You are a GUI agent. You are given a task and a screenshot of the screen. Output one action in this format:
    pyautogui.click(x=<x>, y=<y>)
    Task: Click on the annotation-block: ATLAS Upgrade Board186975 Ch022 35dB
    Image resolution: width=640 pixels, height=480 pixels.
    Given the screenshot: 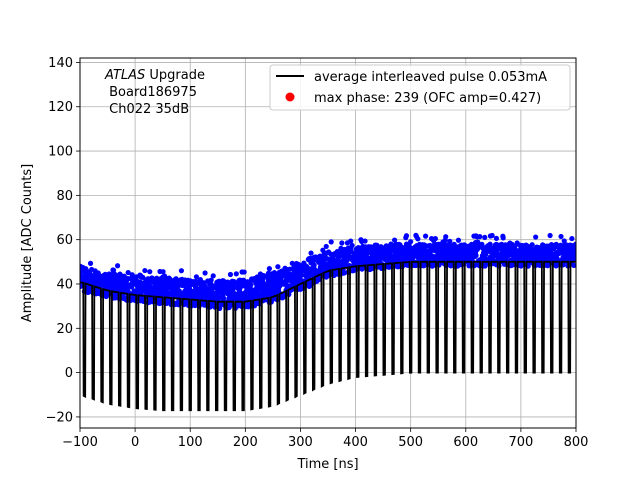 What is the action you would take?
    pyautogui.click(x=154, y=92)
    